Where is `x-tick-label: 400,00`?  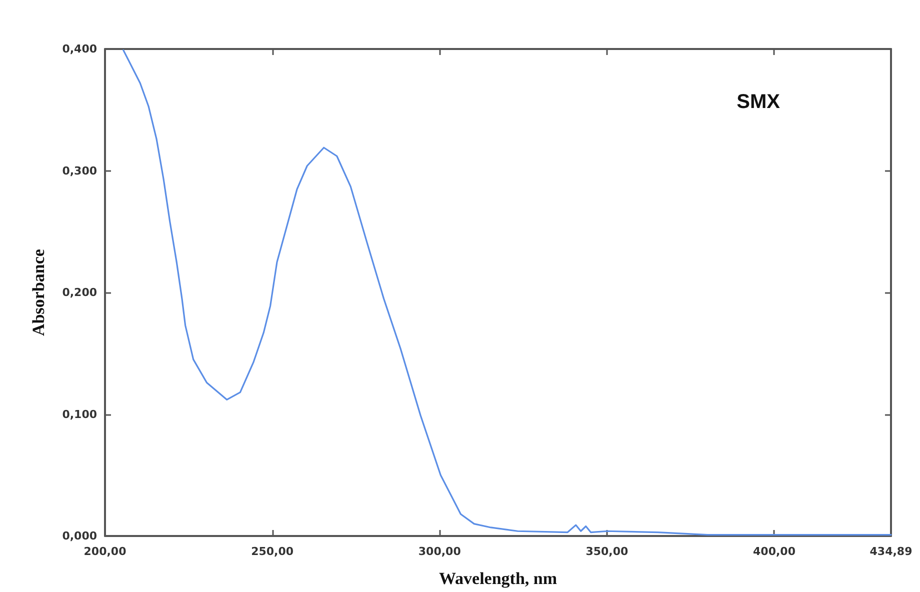
x-tick-label: 400,00 is located at coordinates (774, 551).